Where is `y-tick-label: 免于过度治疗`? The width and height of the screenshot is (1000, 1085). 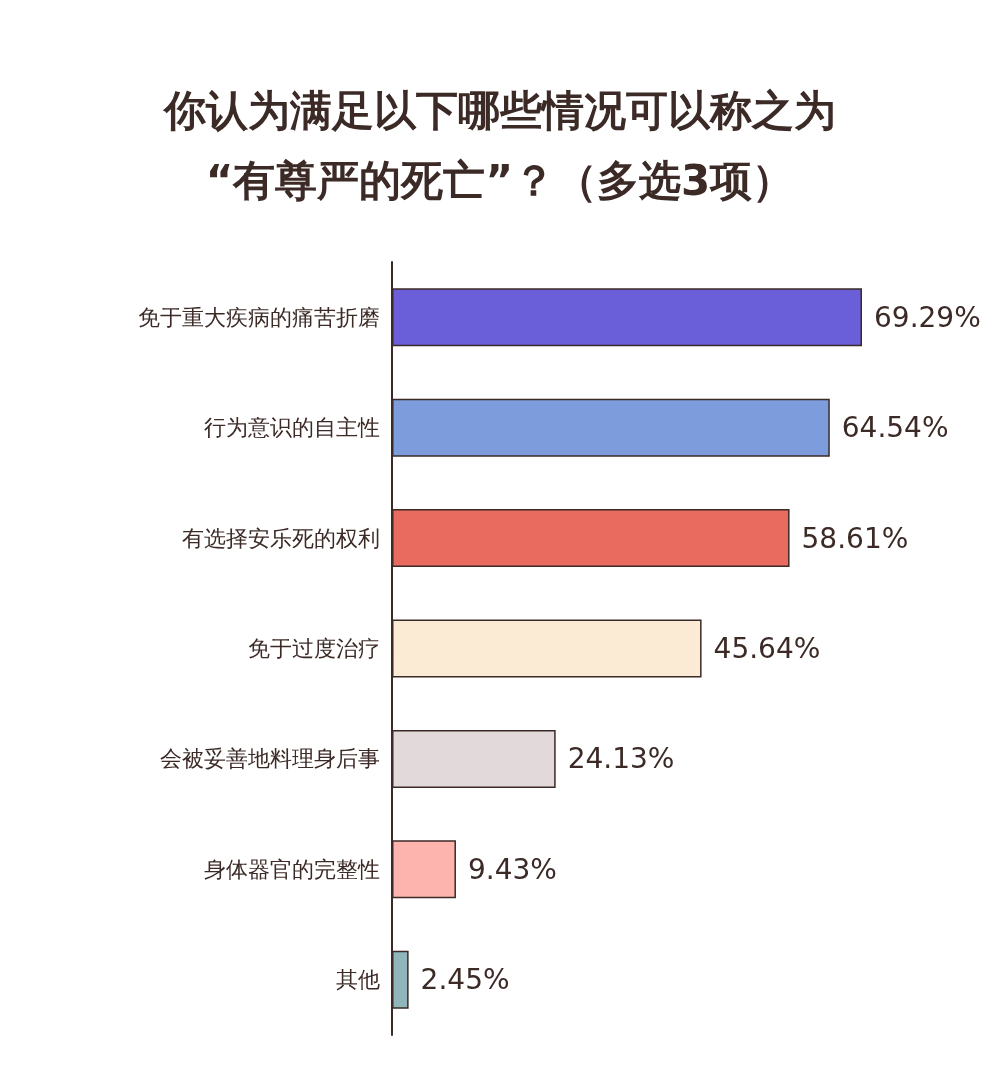 y-tick-label: 免于过度治疗 is located at coordinates (314, 648).